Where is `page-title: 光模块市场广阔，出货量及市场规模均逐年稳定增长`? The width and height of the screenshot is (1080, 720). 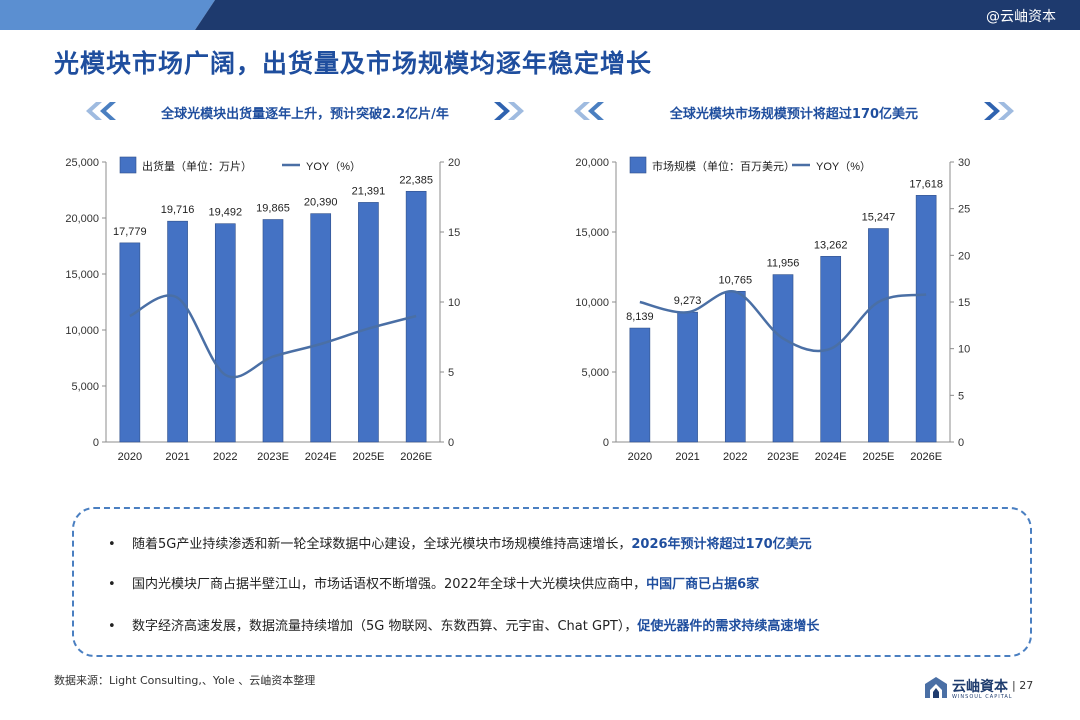
page-title: 光模块市场广阔，出货量及市场规模均逐年稳定增长 is located at coordinates (353, 63).